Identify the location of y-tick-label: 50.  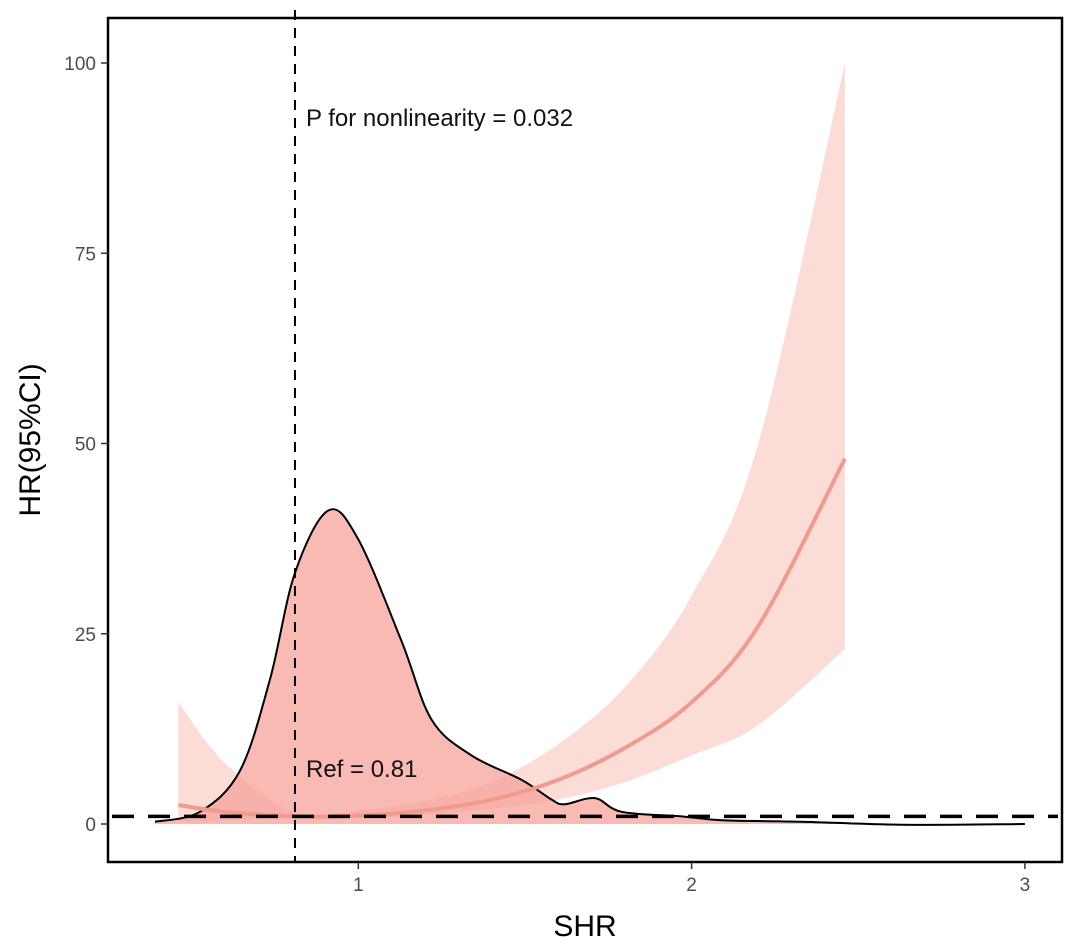
(85, 445).